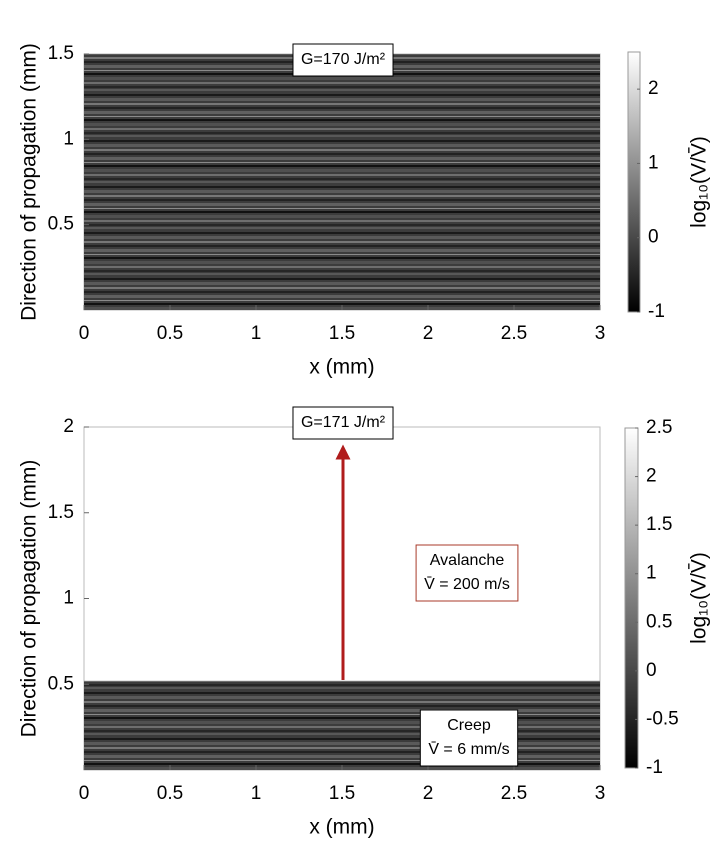 The height and width of the screenshot is (843, 717). What do you see at coordinates (659, 427) in the screenshot?
I see `colorbar-tick-label: 2.5` at bounding box center [659, 427].